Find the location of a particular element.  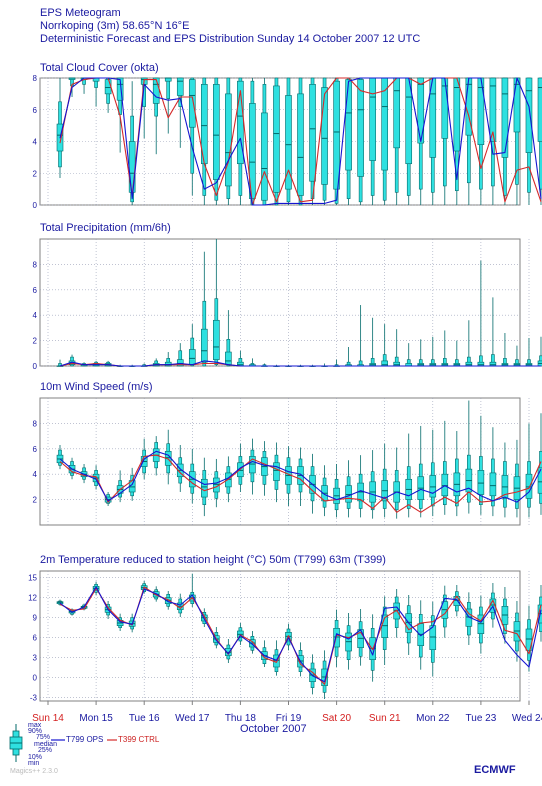

legend-median: median is located at coordinates (45, 744).